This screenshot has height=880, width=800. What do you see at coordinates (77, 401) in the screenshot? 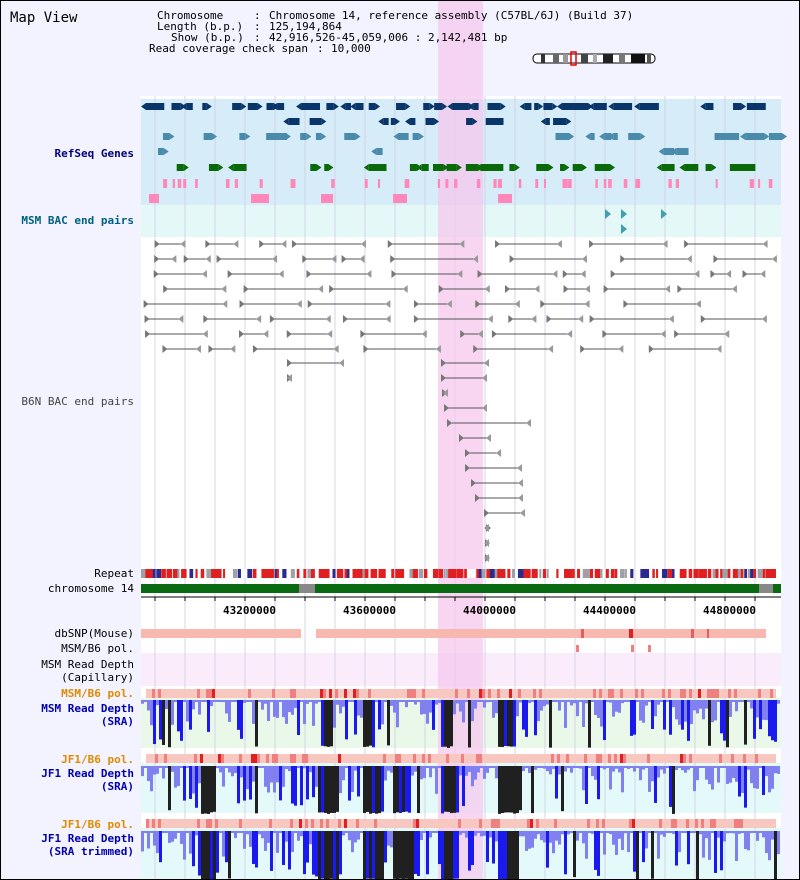
I see `track-label-b6n-bac: B6N BAC end pairs` at bounding box center [77, 401].